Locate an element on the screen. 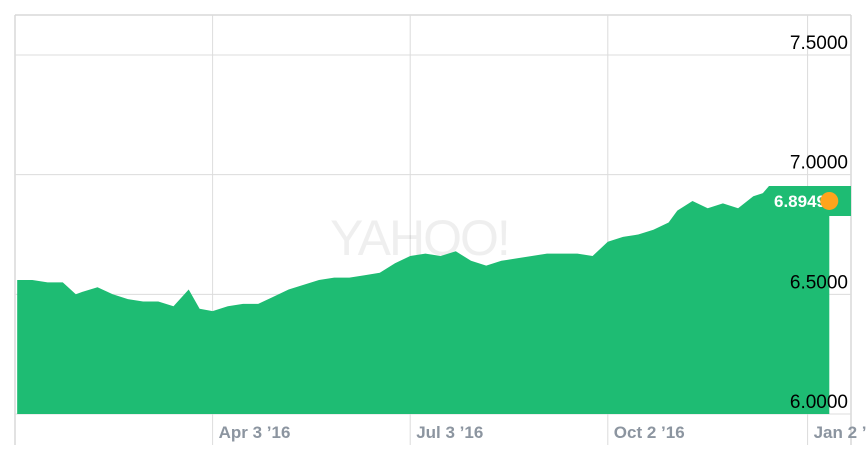 This screenshot has width=866, height=460. y-tick-label: 7.5000 is located at coordinates (819, 43).